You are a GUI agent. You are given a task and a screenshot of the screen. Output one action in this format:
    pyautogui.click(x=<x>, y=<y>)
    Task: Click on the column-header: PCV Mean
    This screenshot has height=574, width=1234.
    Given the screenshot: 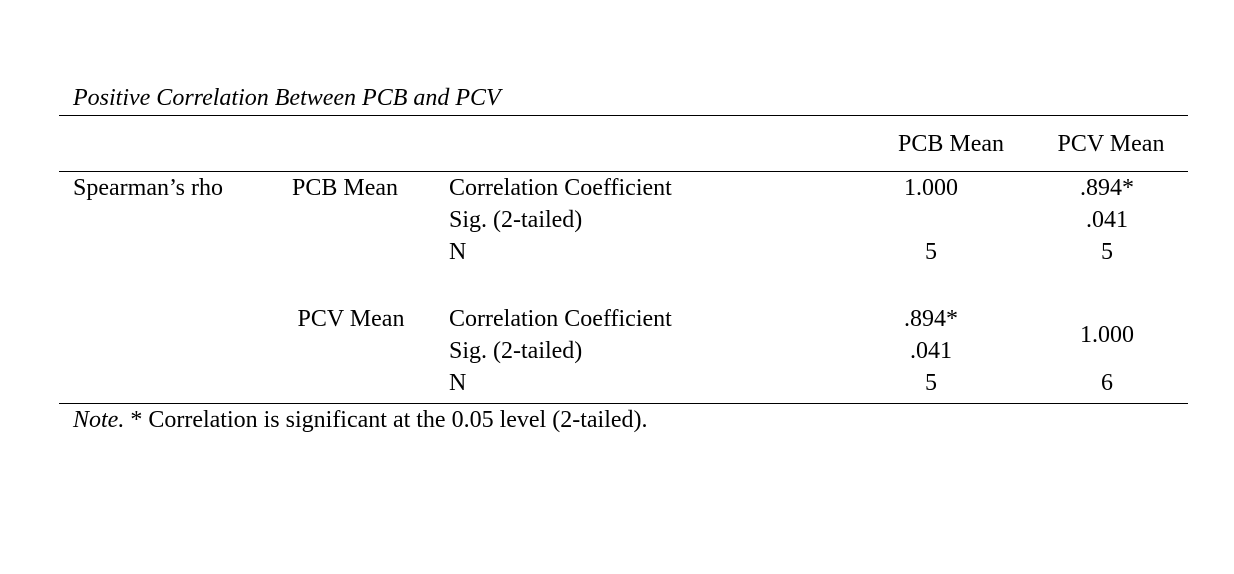 What is the action you would take?
    pyautogui.click(x=1111, y=144)
    